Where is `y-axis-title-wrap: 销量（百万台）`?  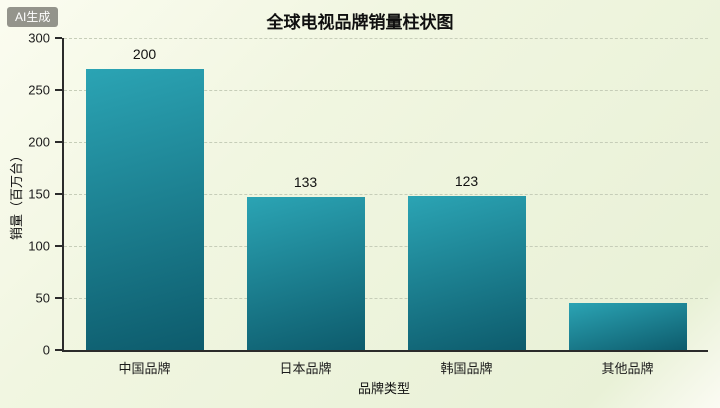
y-axis-title-wrap: 销量（百万台） is located at coordinates (15, 194).